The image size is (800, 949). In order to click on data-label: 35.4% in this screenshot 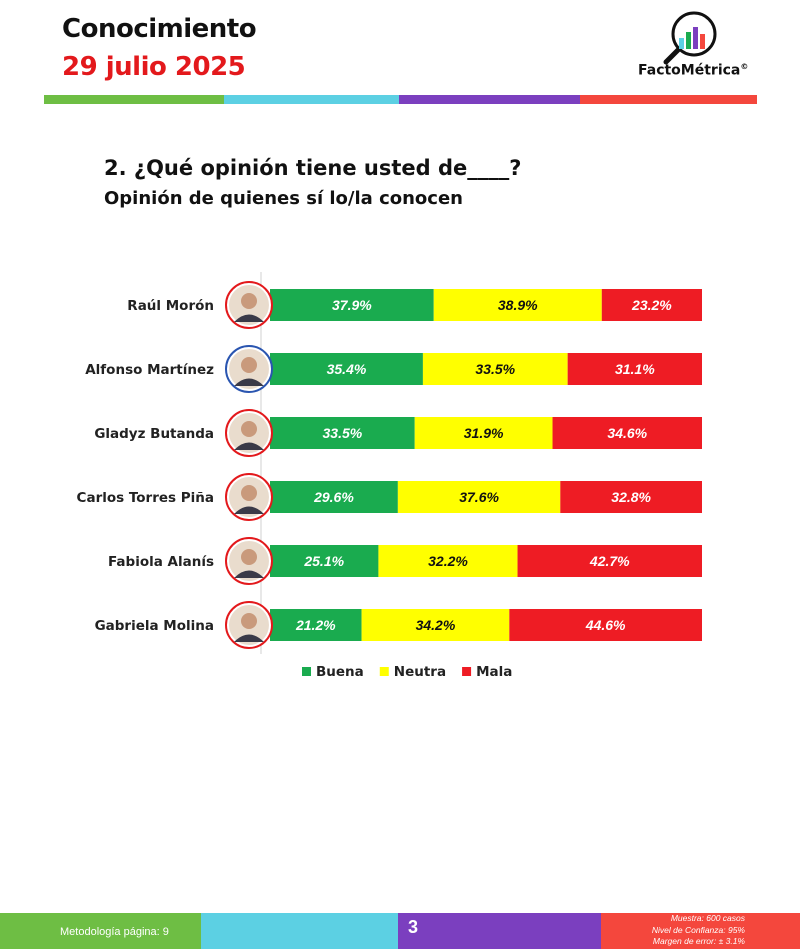, I will do `click(347, 369)`.